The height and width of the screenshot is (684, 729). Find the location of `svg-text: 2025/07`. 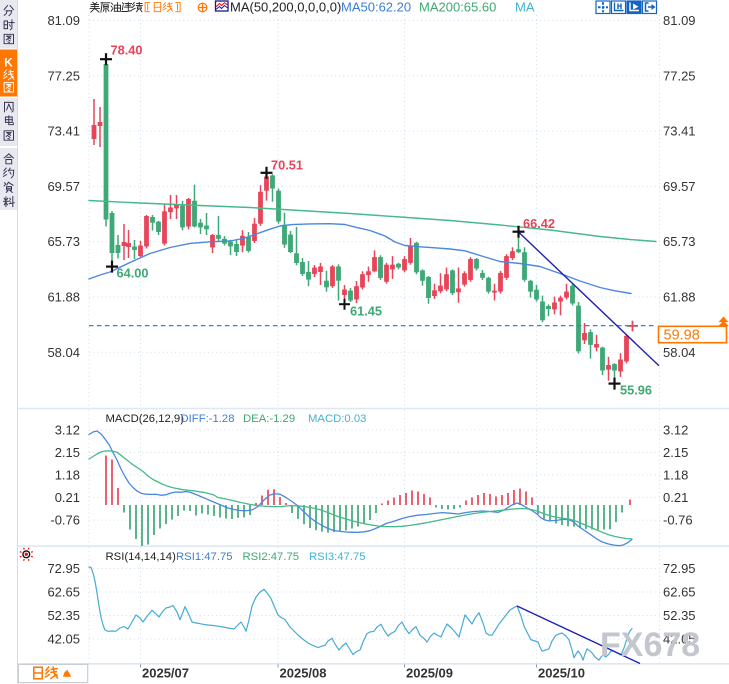

svg-text: 2025/07 is located at coordinates (165, 673).